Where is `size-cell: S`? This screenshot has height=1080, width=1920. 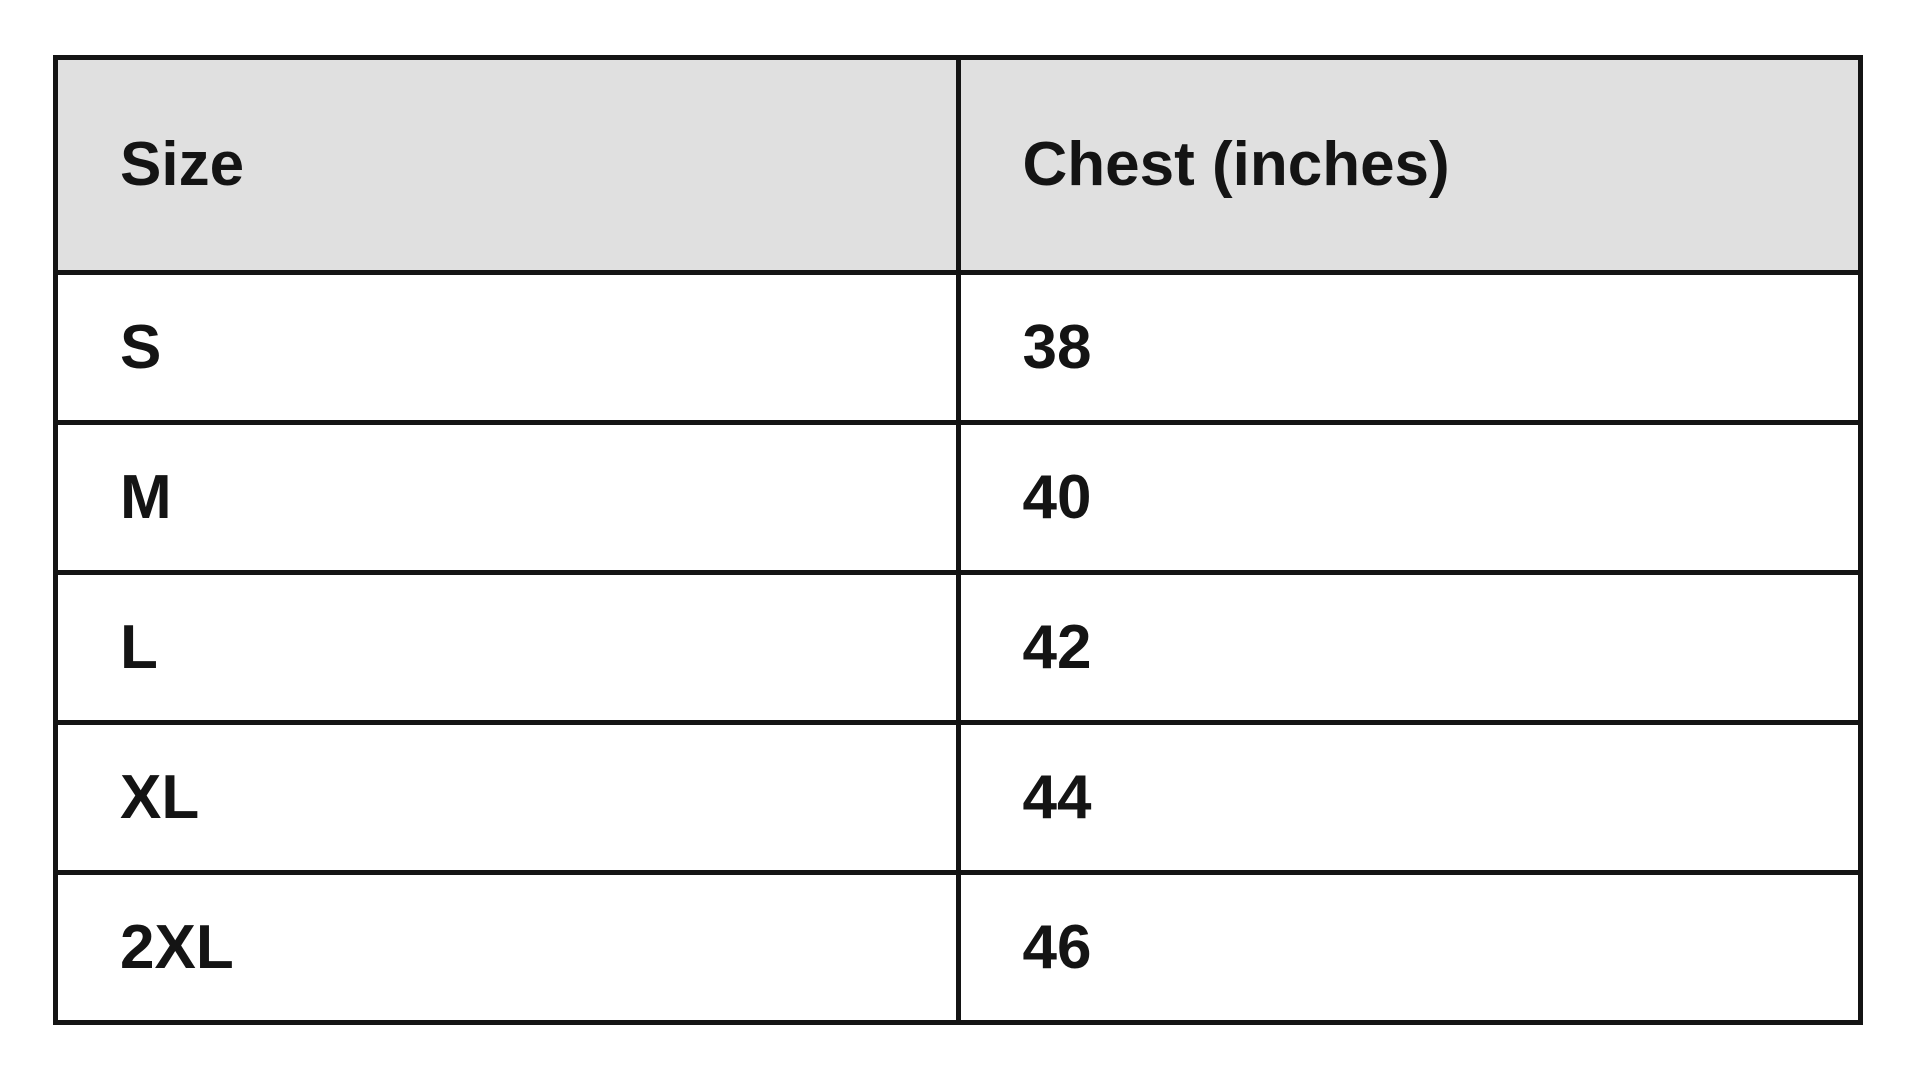
size-cell: S is located at coordinates (507, 347).